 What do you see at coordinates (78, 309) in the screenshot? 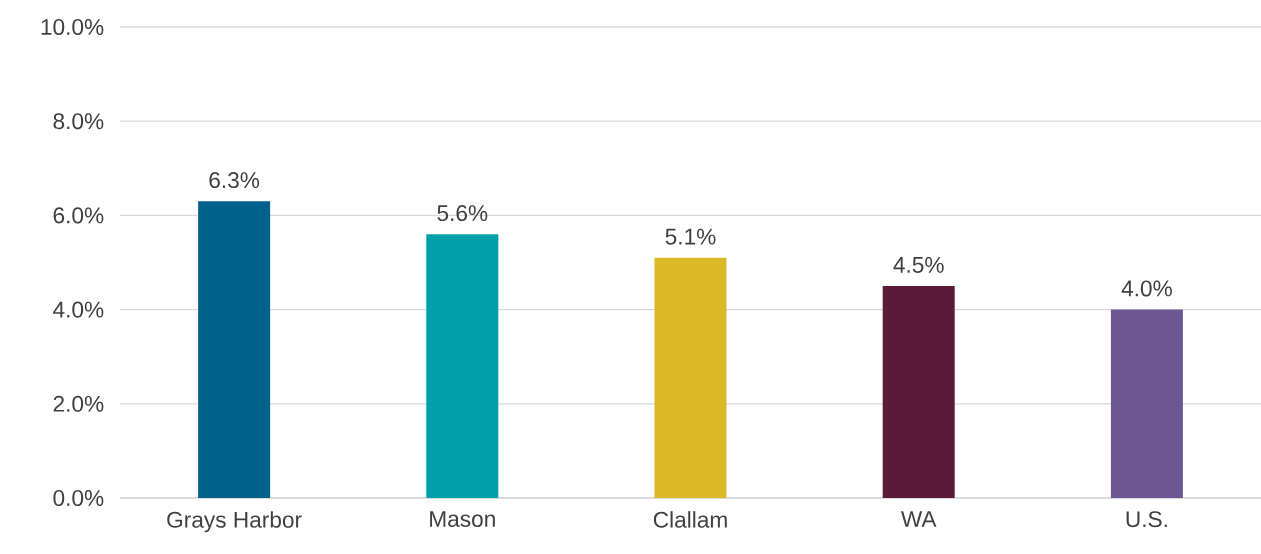
I see `y-tick-label: 4.0%` at bounding box center [78, 309].